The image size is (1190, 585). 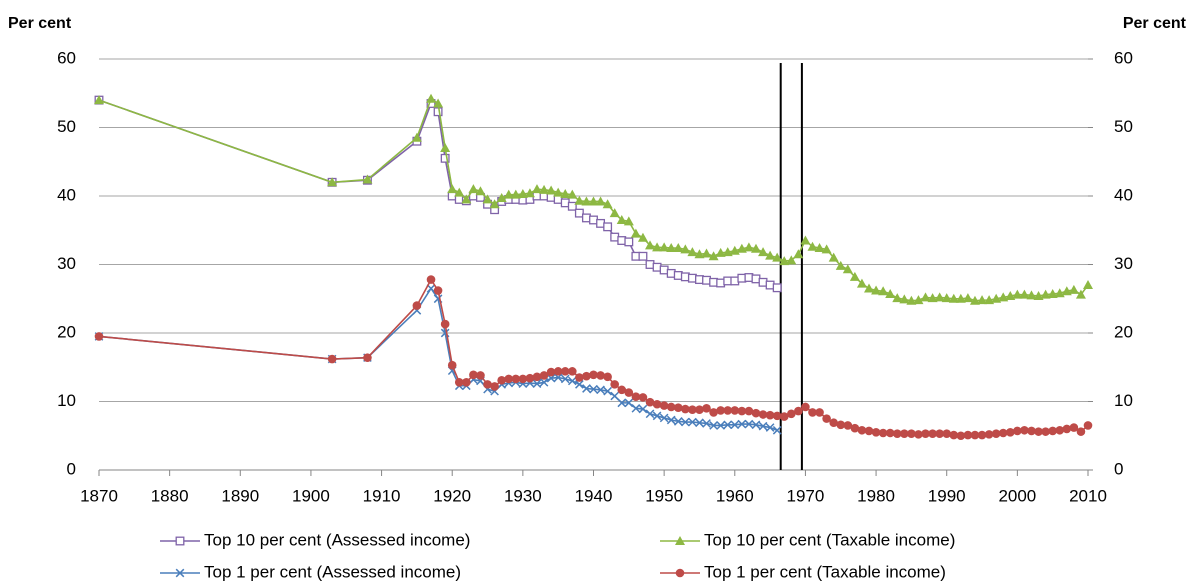 I want to click on x-tick-label: 1900, so click(x=311, y=495).